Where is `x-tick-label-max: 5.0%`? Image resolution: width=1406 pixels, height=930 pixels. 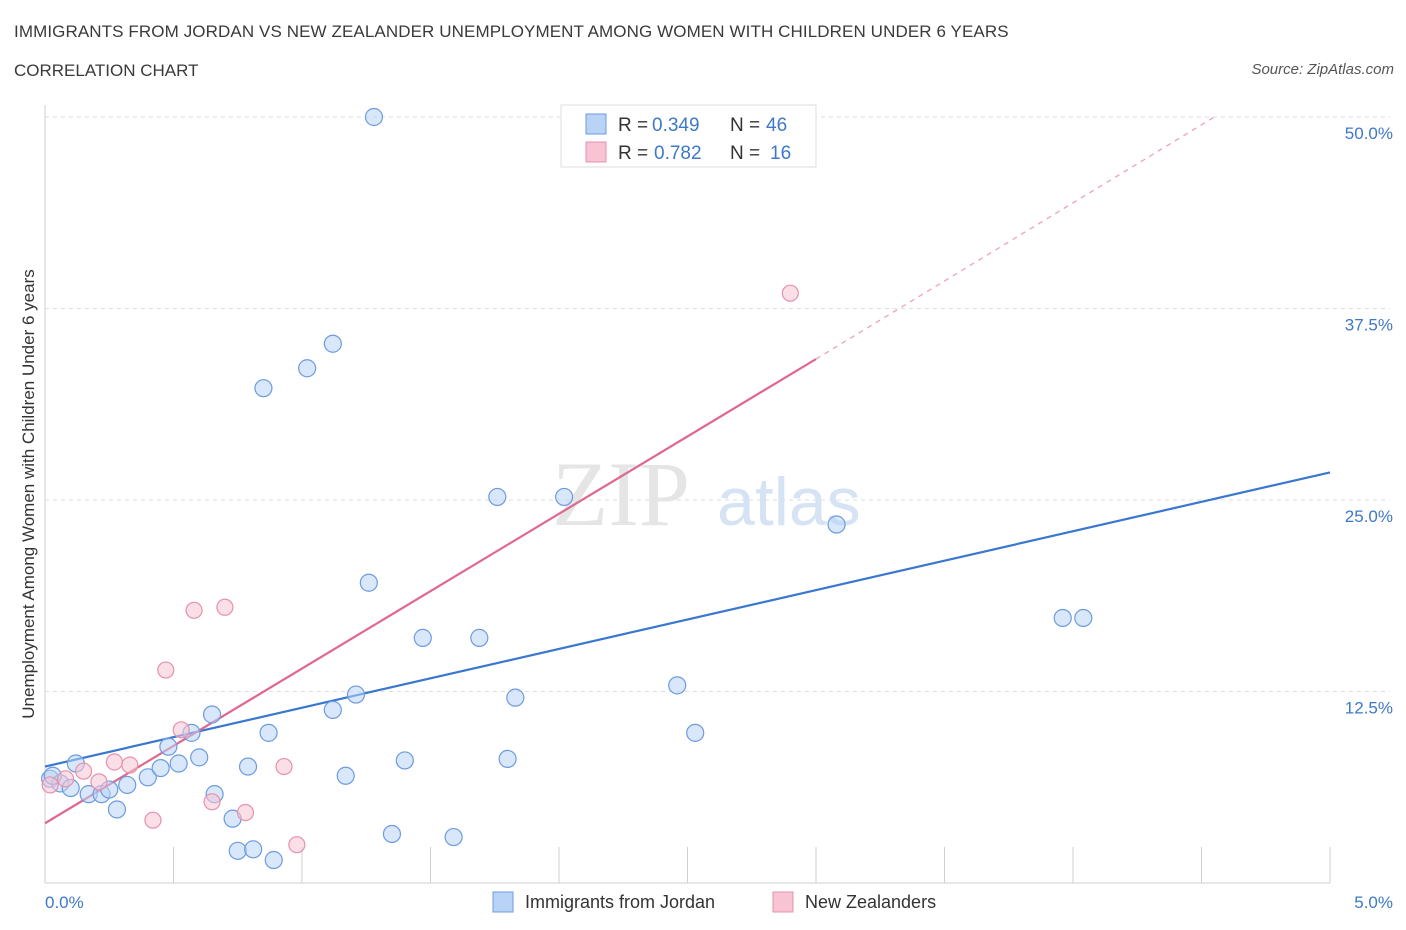
x-tick-label-max: 5.0% is located at coordinates (1373, 902).